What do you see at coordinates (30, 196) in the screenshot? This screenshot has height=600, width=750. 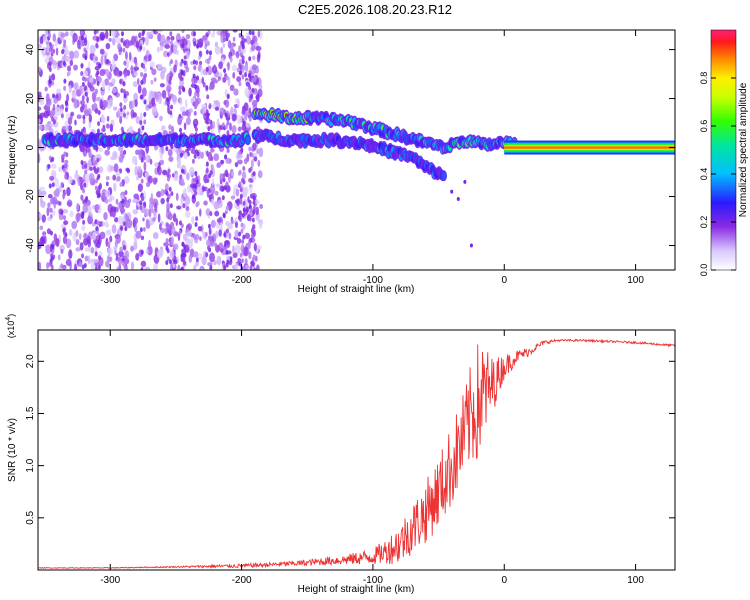 I see `spectrogram-ytick-label: -20` at bounding box center [30, 196].